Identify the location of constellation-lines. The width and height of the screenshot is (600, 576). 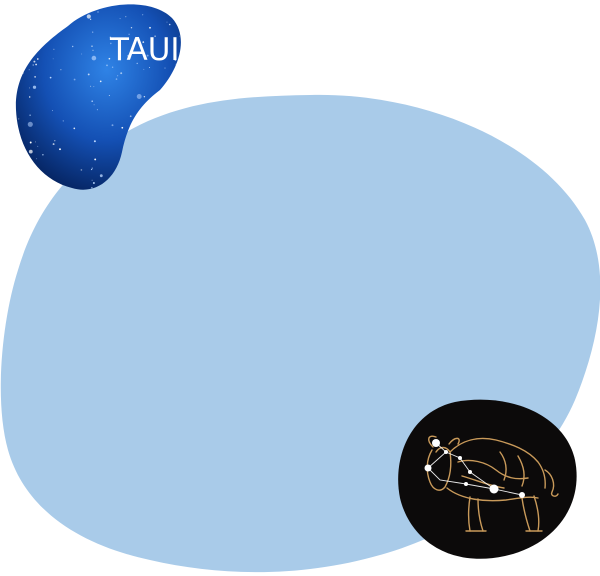
(475, 469).